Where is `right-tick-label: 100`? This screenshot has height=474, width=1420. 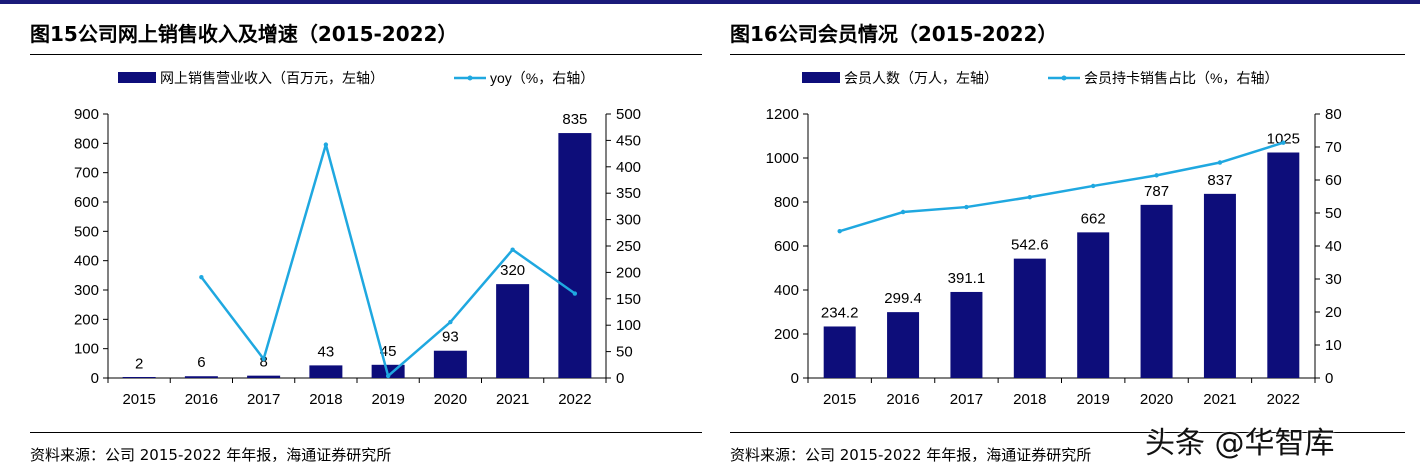 right-tick-label: 100 is located at coordinates (628, 325).